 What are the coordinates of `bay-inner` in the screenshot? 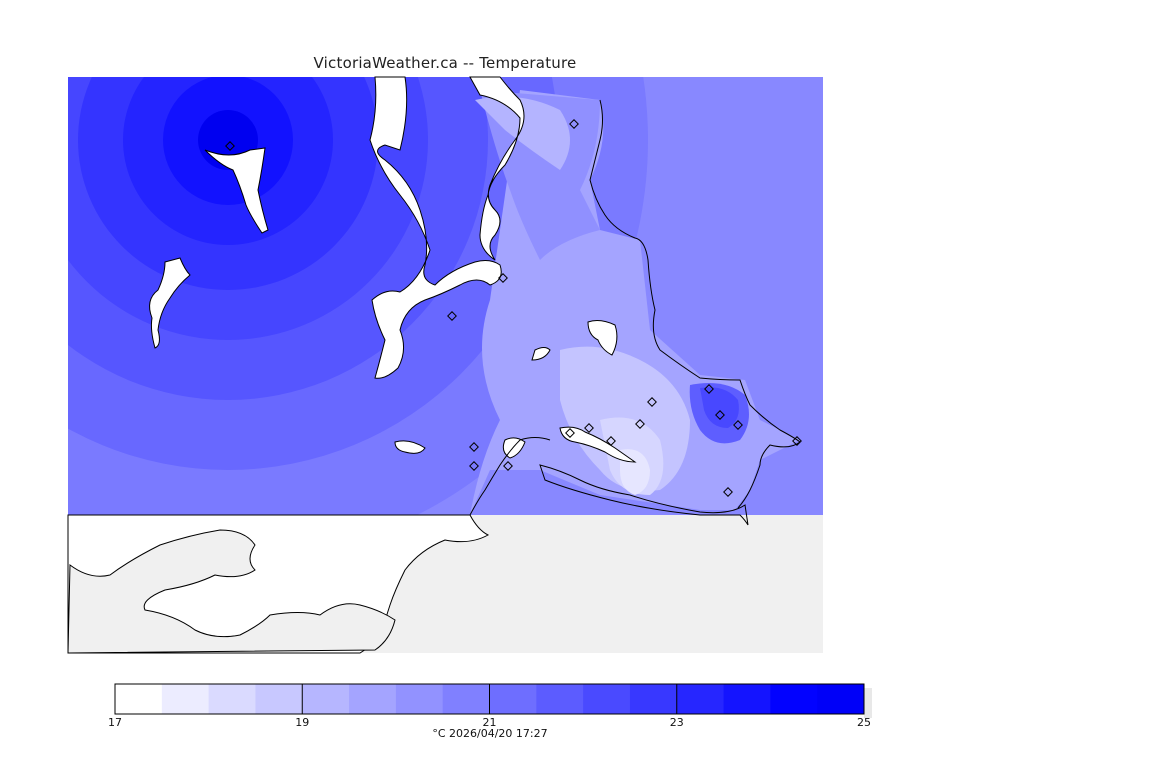 It's located at (598, 444).